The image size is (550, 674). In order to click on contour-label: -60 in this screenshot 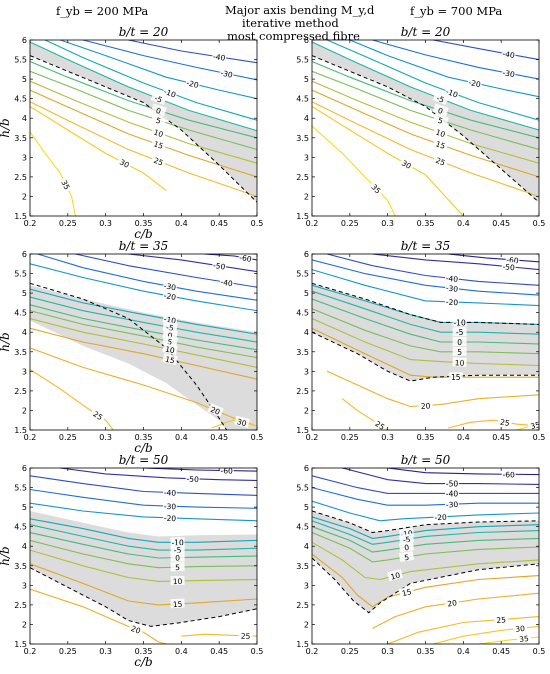, I will do `click(509, 474)`.